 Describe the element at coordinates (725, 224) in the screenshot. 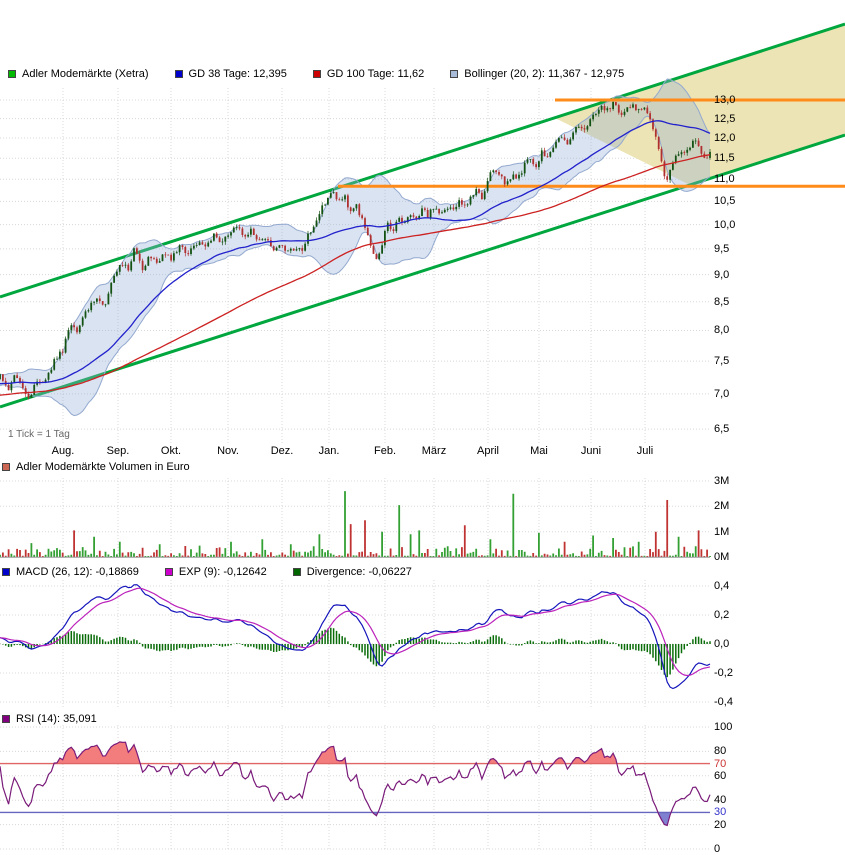

I see `price-axis-tick: 10,0` at that location.